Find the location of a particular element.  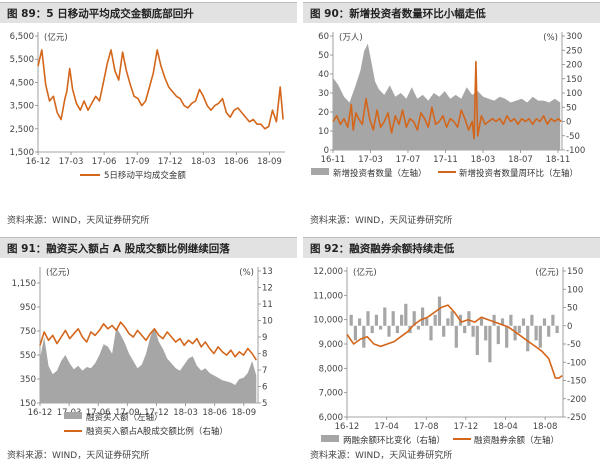

y-tick-label-right: 7 is located at coordinates (264, 371).